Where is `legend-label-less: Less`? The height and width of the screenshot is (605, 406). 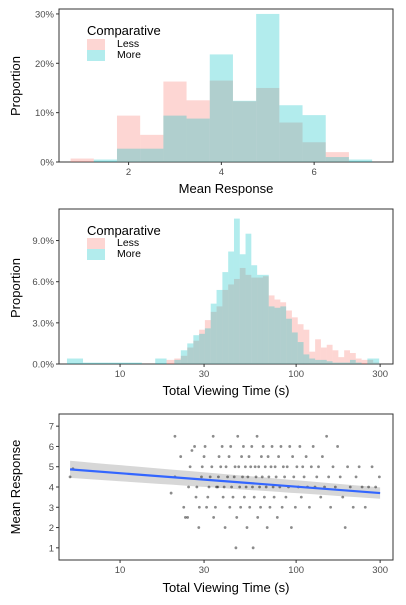
legend-label-less: Less is located at coordinates (128, 243).